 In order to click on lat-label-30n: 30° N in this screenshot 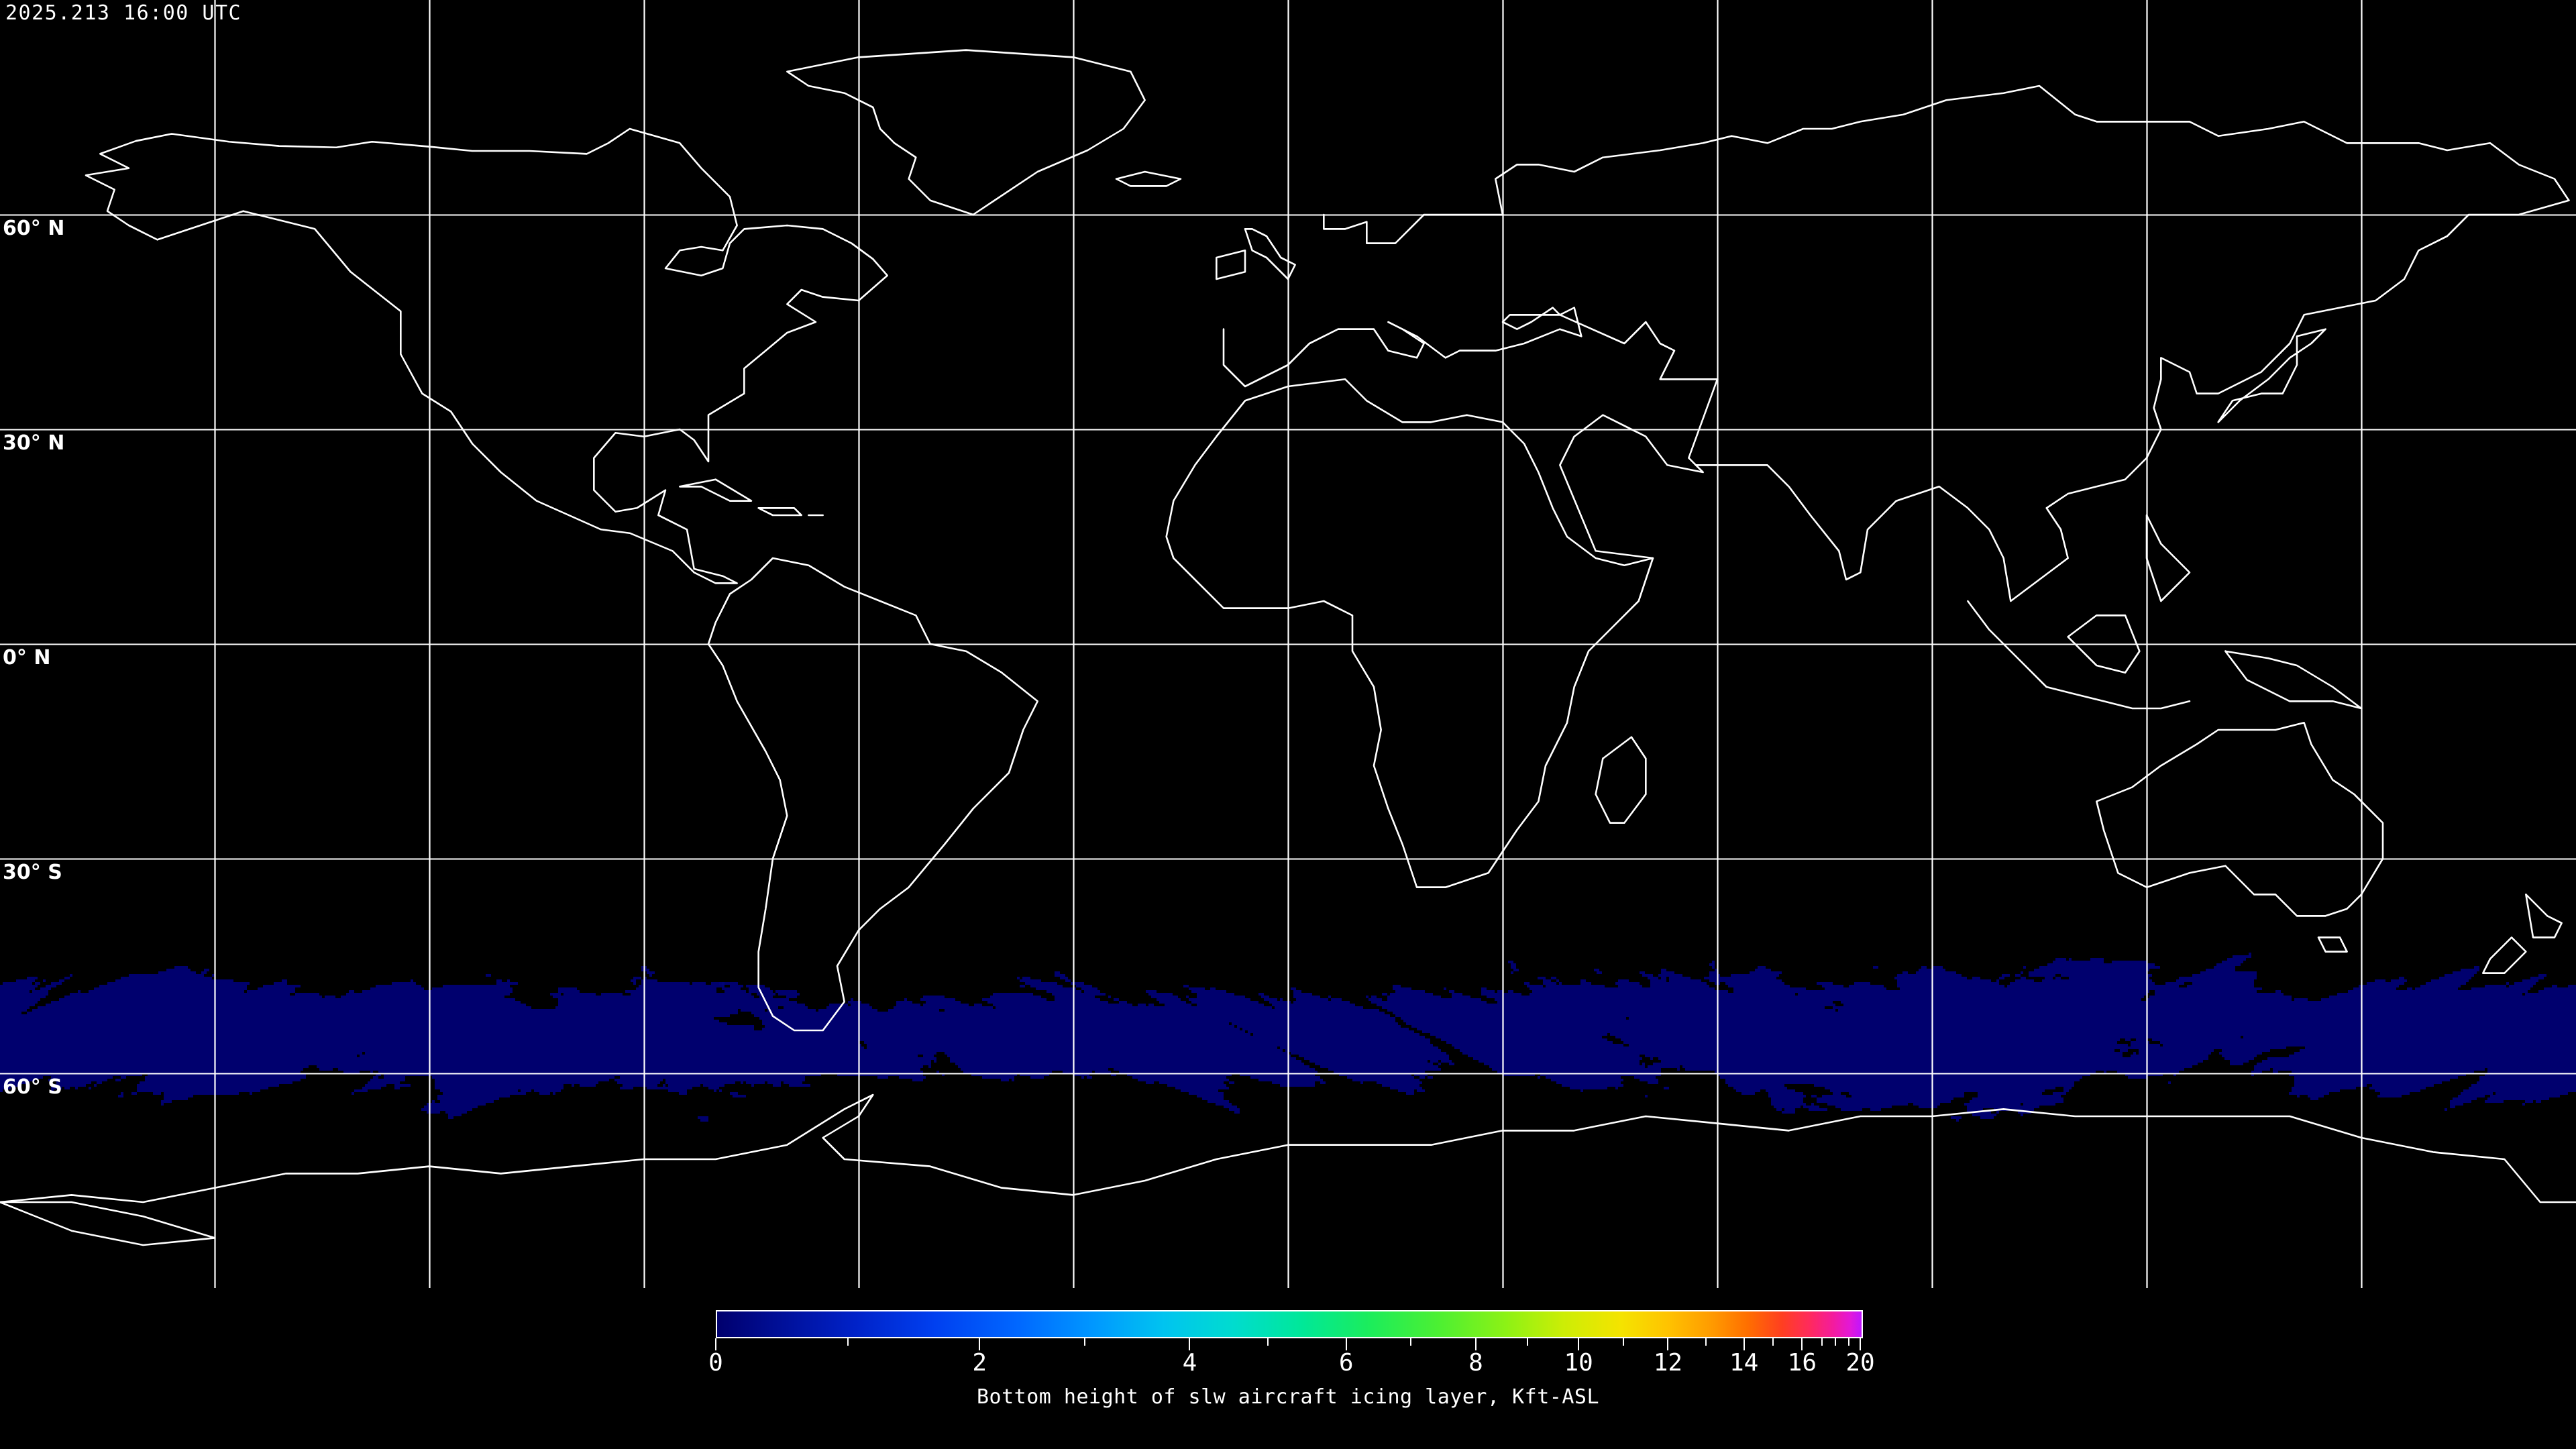, I will do `click(34, 443)`.